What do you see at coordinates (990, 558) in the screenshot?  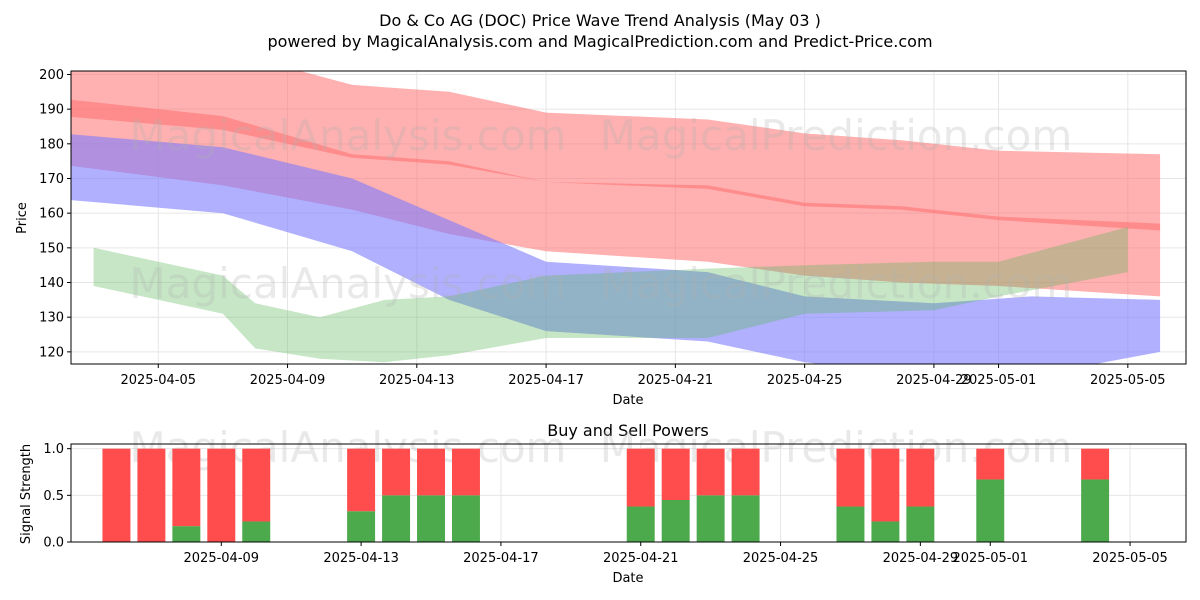 I see `signal-x-tick-label: 2025-05-01` at bounding box center [990, 558].